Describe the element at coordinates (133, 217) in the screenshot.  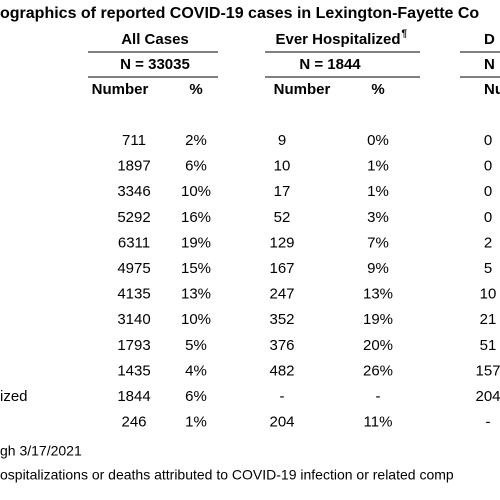
I see `cell: 5292` at that location.